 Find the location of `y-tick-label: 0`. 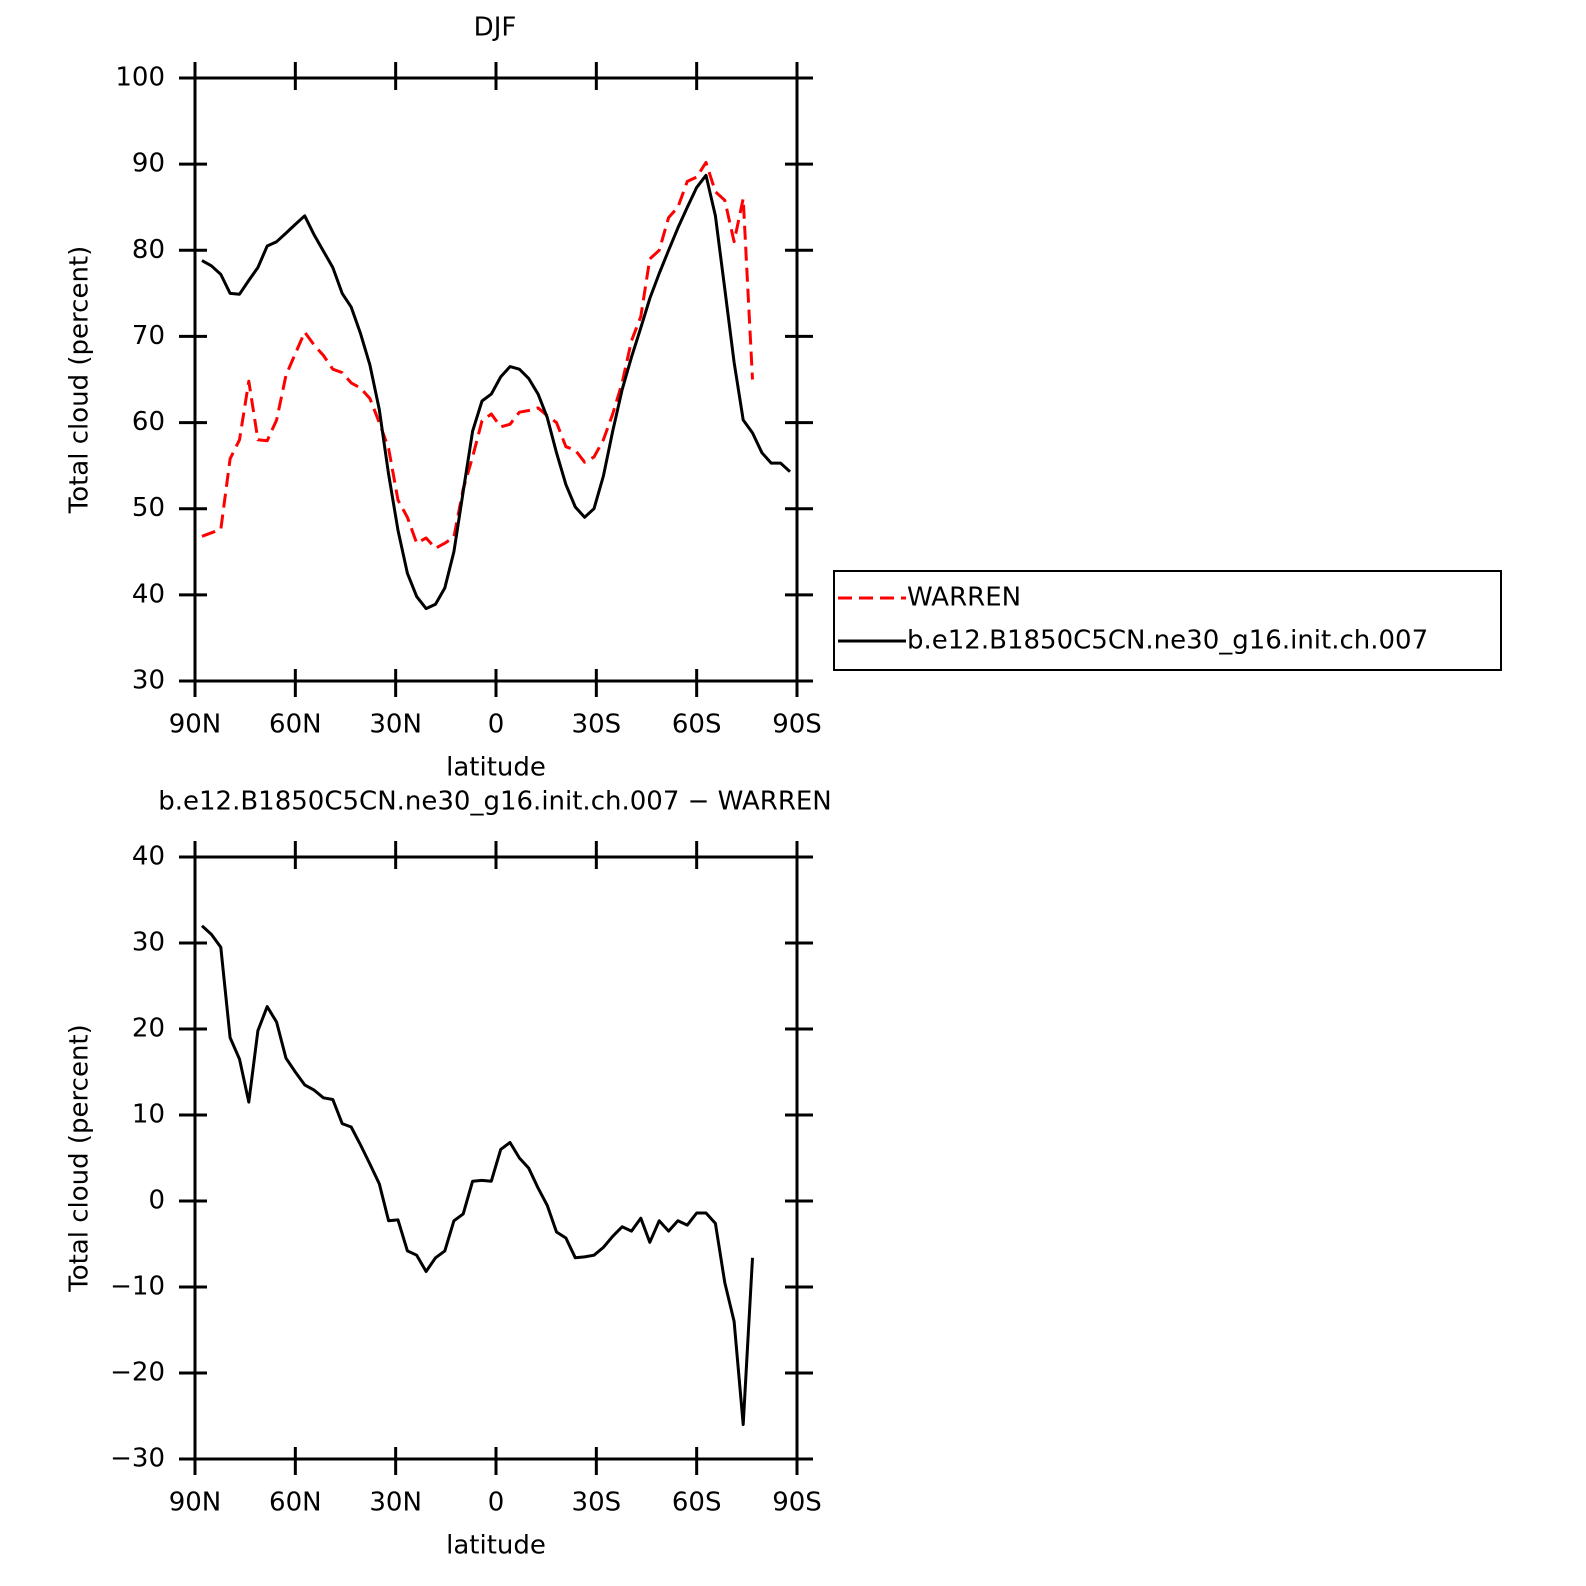

y-tick-label: 0 is located at coordinates (156, 1201).